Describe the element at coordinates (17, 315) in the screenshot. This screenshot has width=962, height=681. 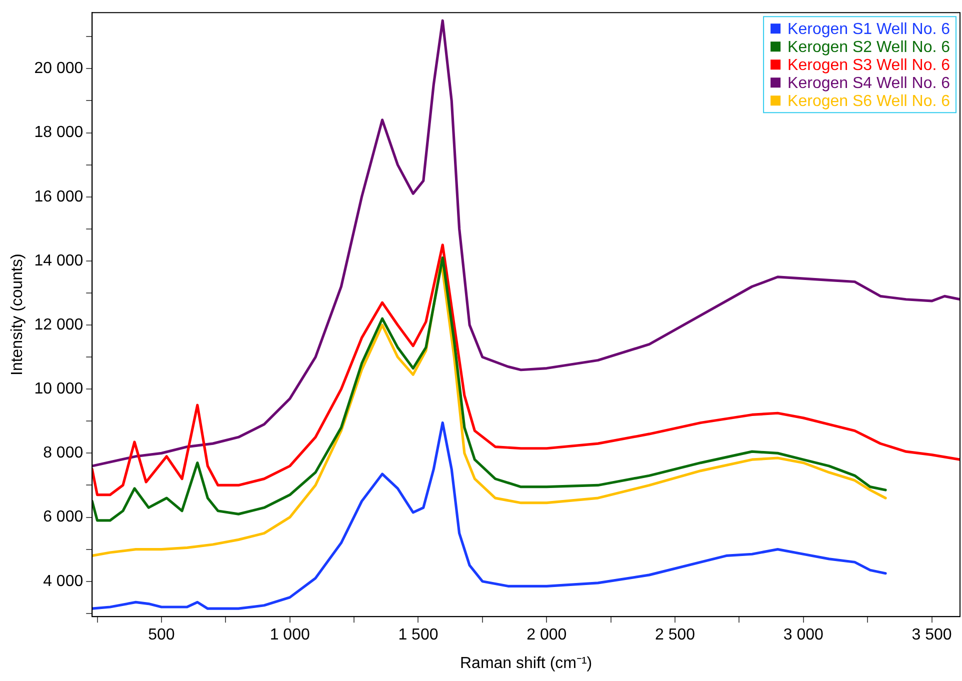
I see `y-axis-title: Intensity (counts)` at that location.